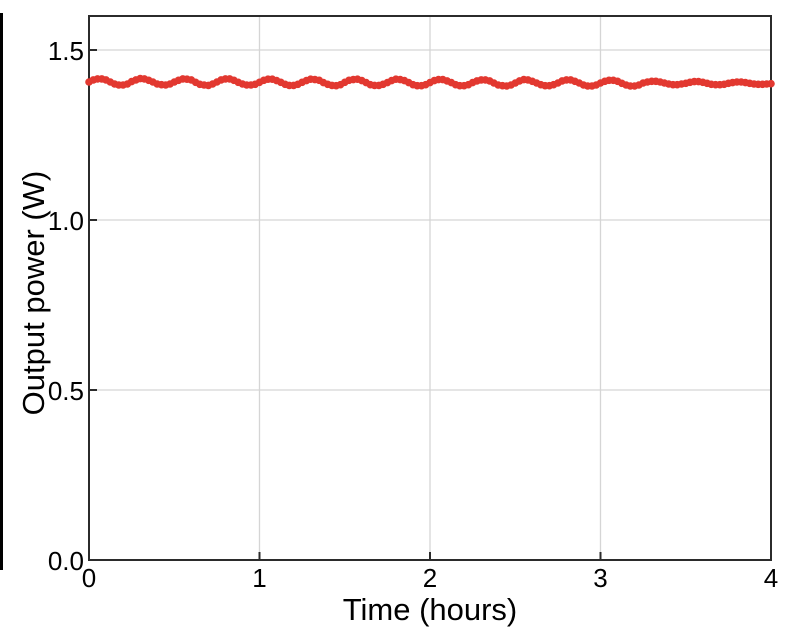  What do you see at coordinates (66, 391) in the screenshot?
I see `y-tick-label: 0.5` at bounding box center [66, 391].